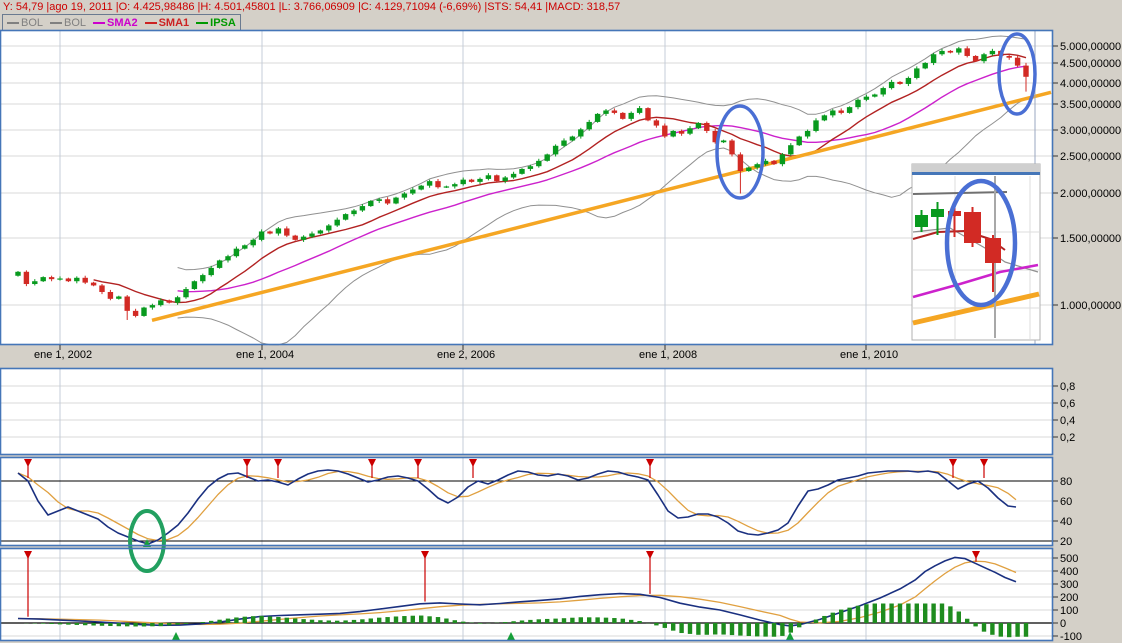  I want to click on legend-item-sma2-2: SMA2, so click(115, 23).